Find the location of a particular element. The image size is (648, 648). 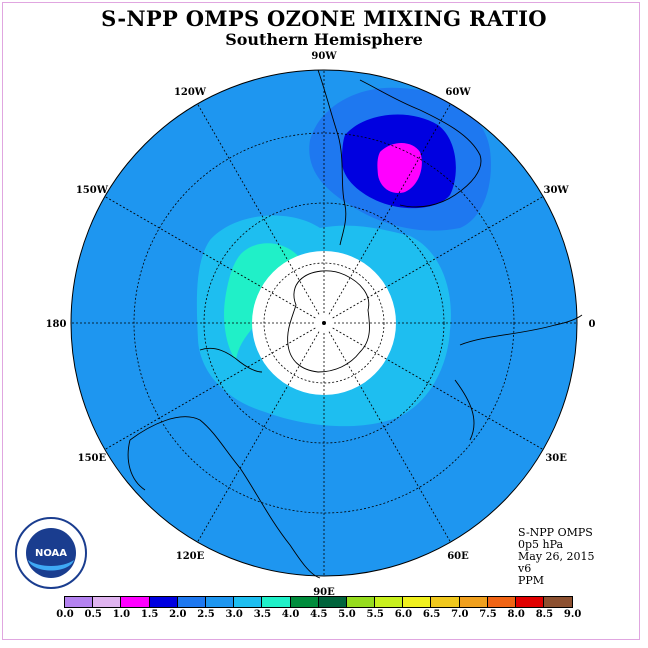

colorbar-tick-label: 1.5 is located at coordinates (149, 614).